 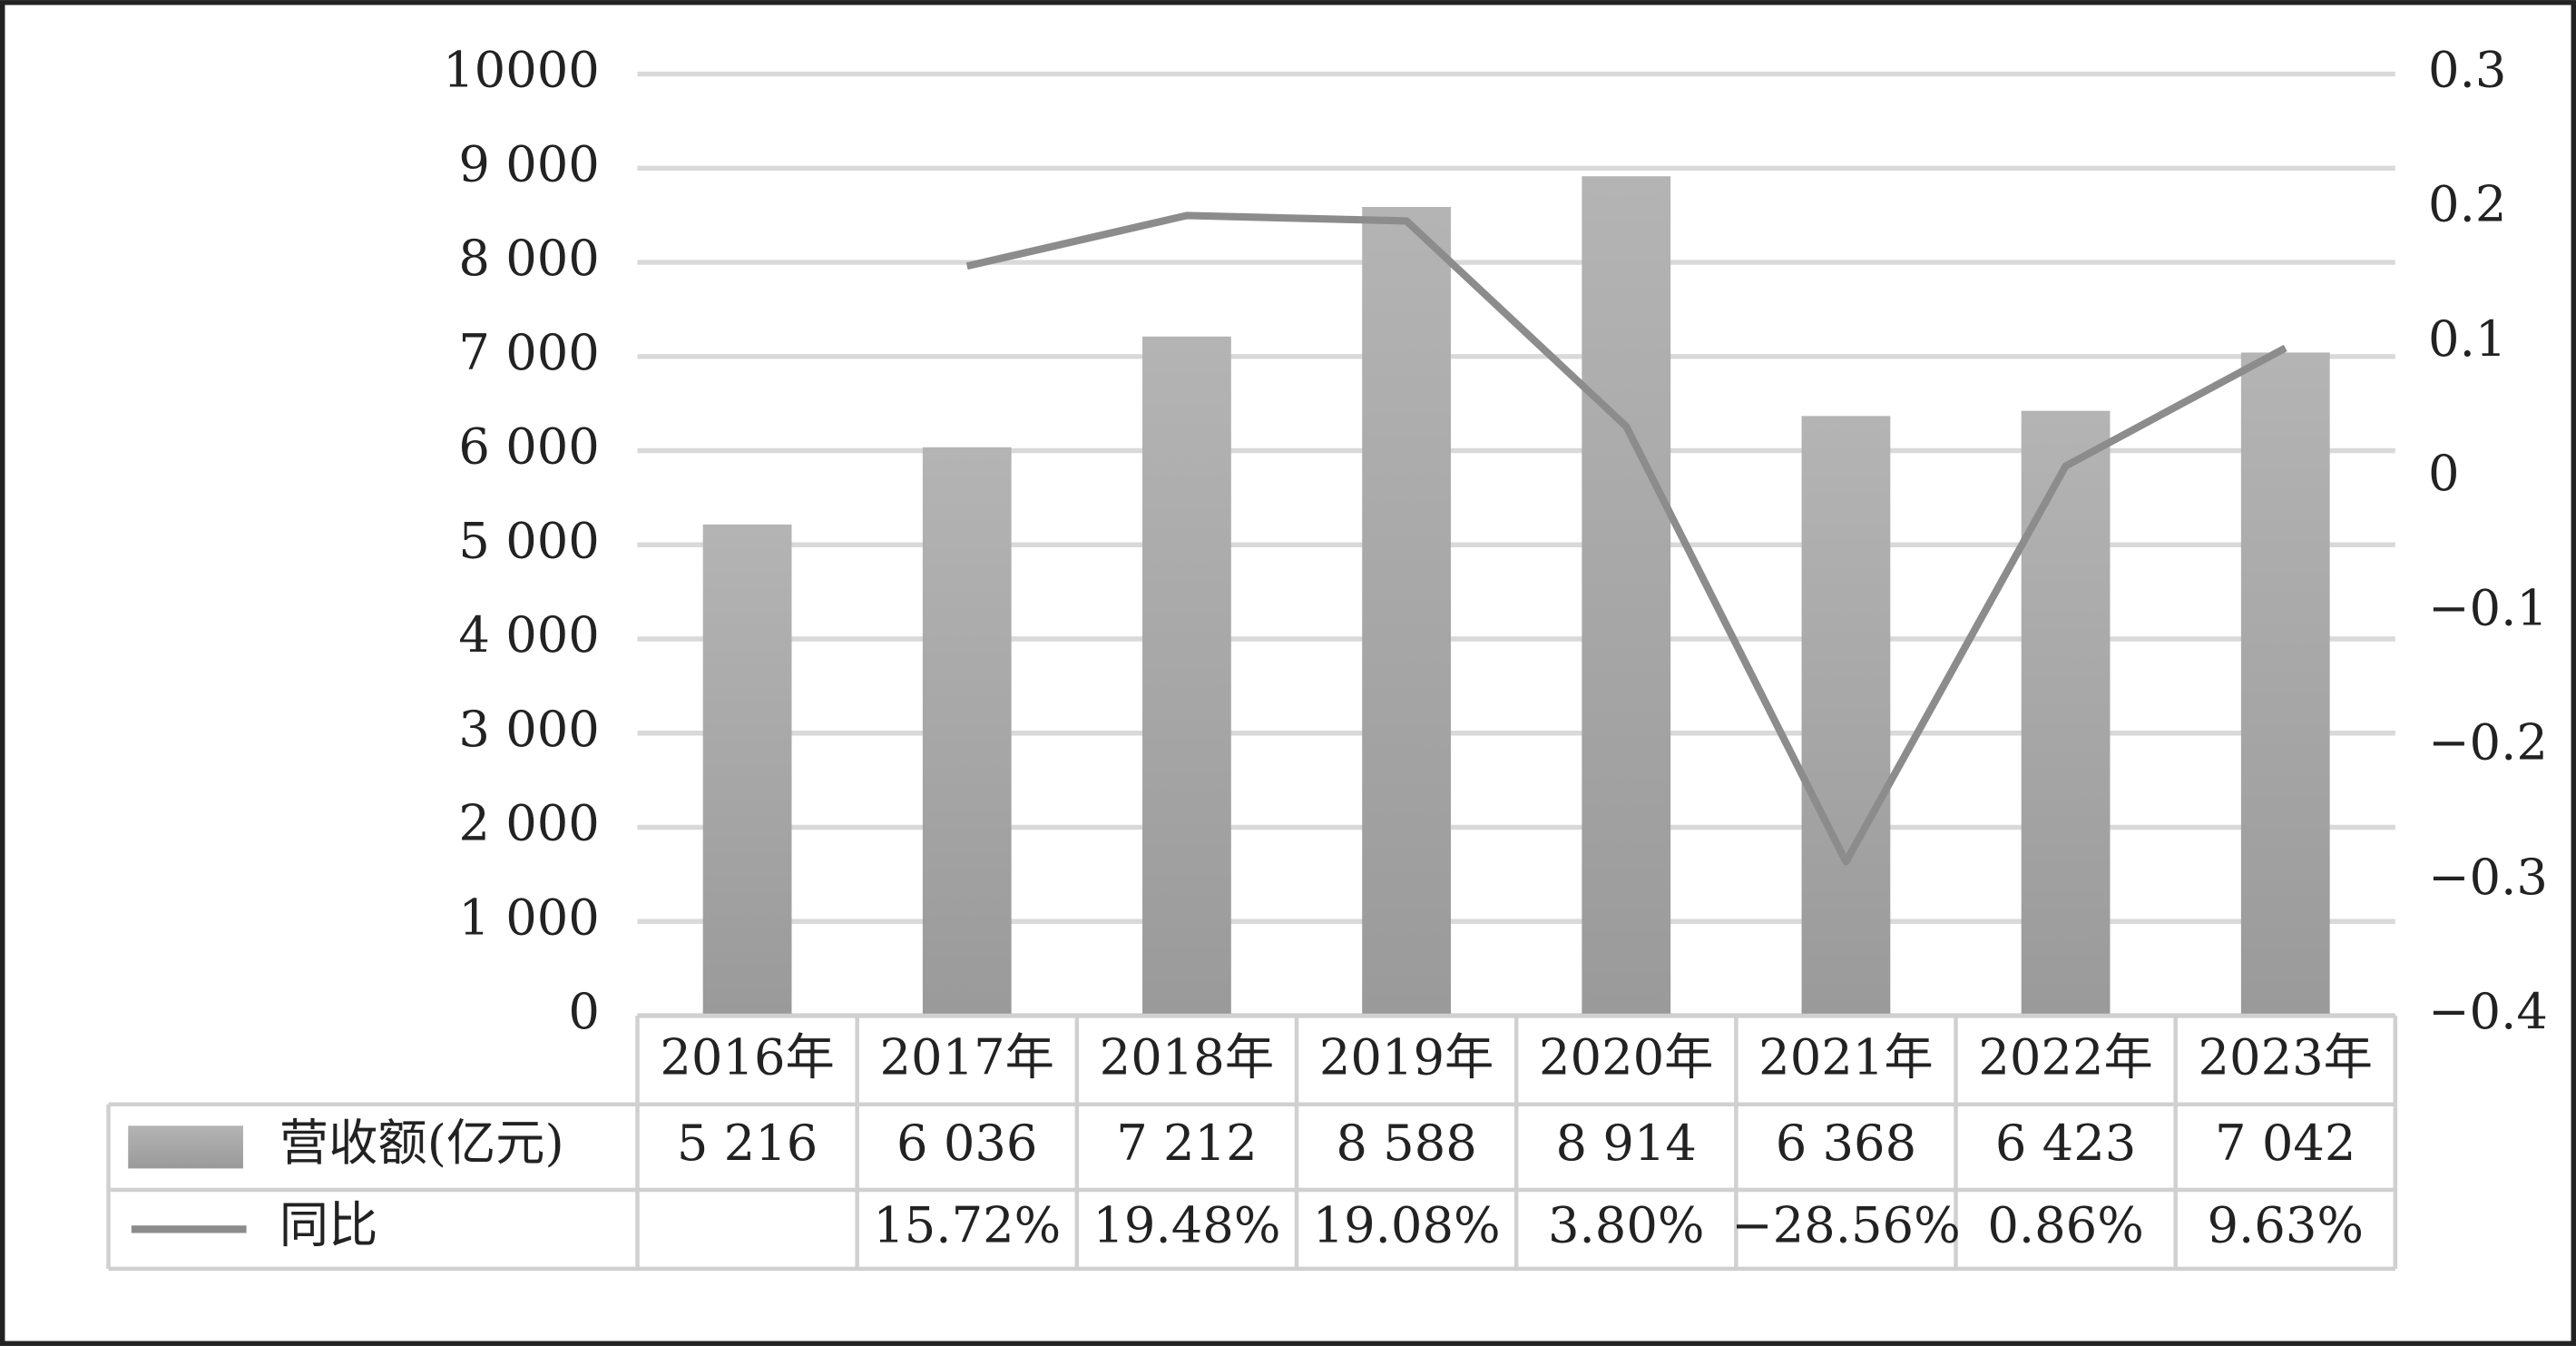 I want to click on data-label: 3.80%, so click(x=1626, y=1224).